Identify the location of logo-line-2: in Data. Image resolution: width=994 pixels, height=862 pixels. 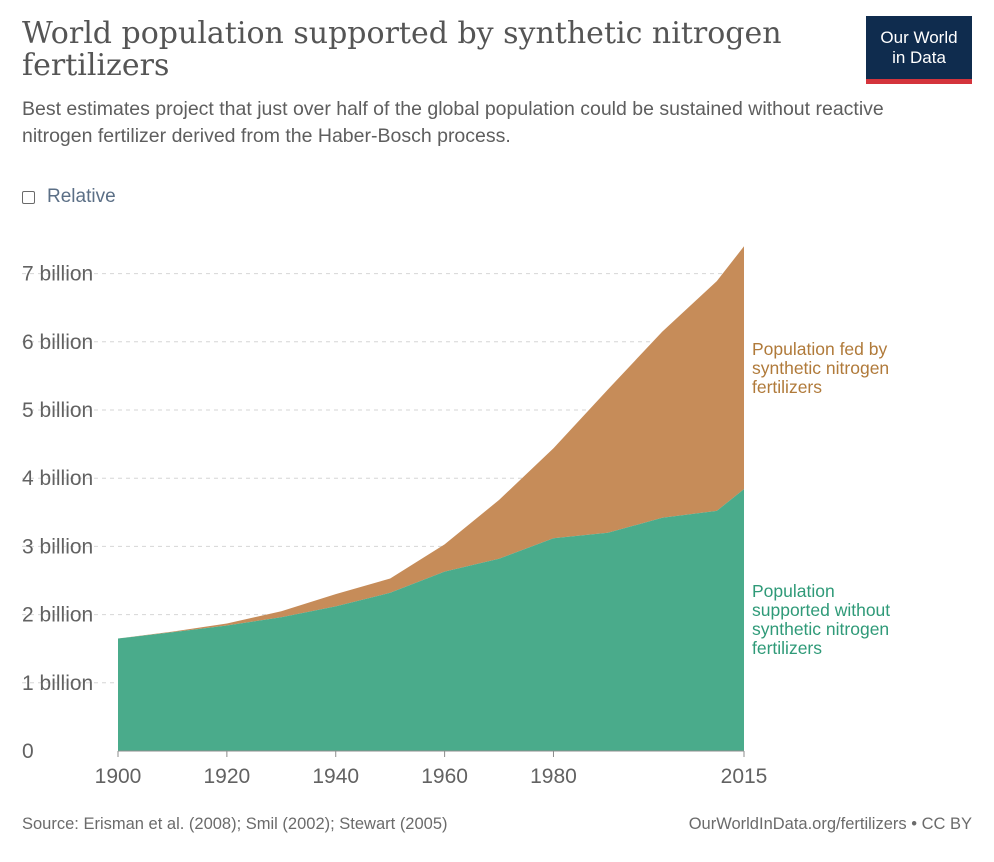
(919, 57).